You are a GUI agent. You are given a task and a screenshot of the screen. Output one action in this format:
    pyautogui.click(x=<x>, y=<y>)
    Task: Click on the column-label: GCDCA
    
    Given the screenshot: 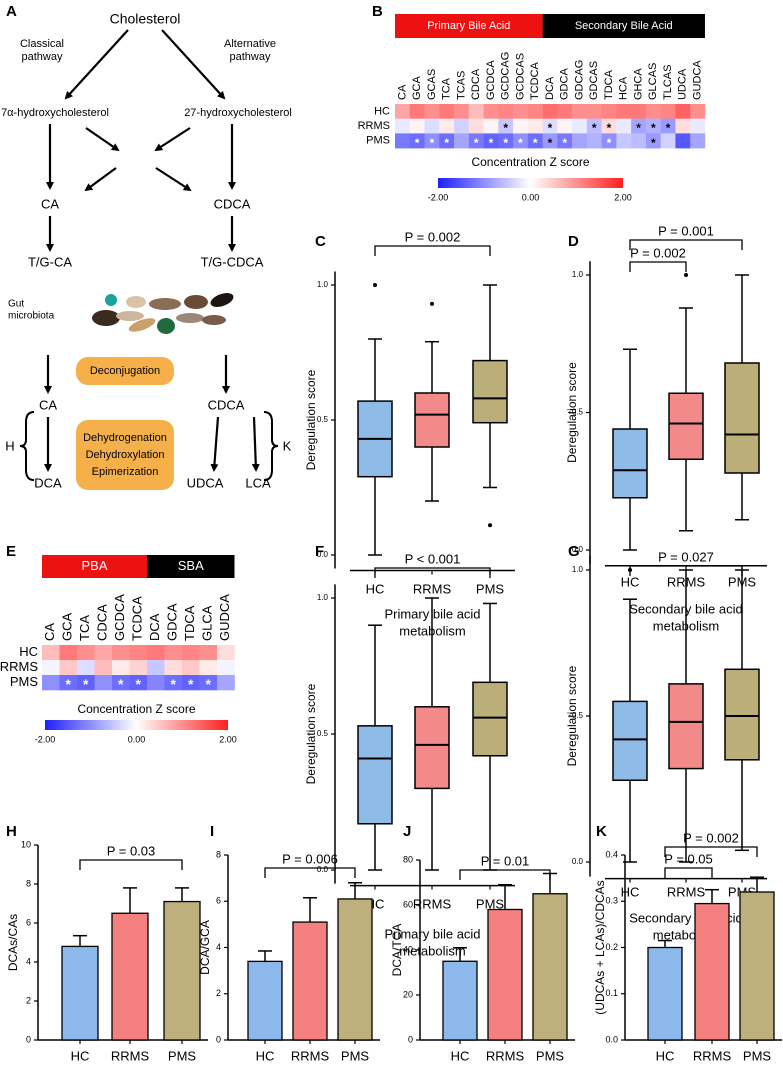 What is the action you would take?
    pyautogui.click(x=491, y=80)
    